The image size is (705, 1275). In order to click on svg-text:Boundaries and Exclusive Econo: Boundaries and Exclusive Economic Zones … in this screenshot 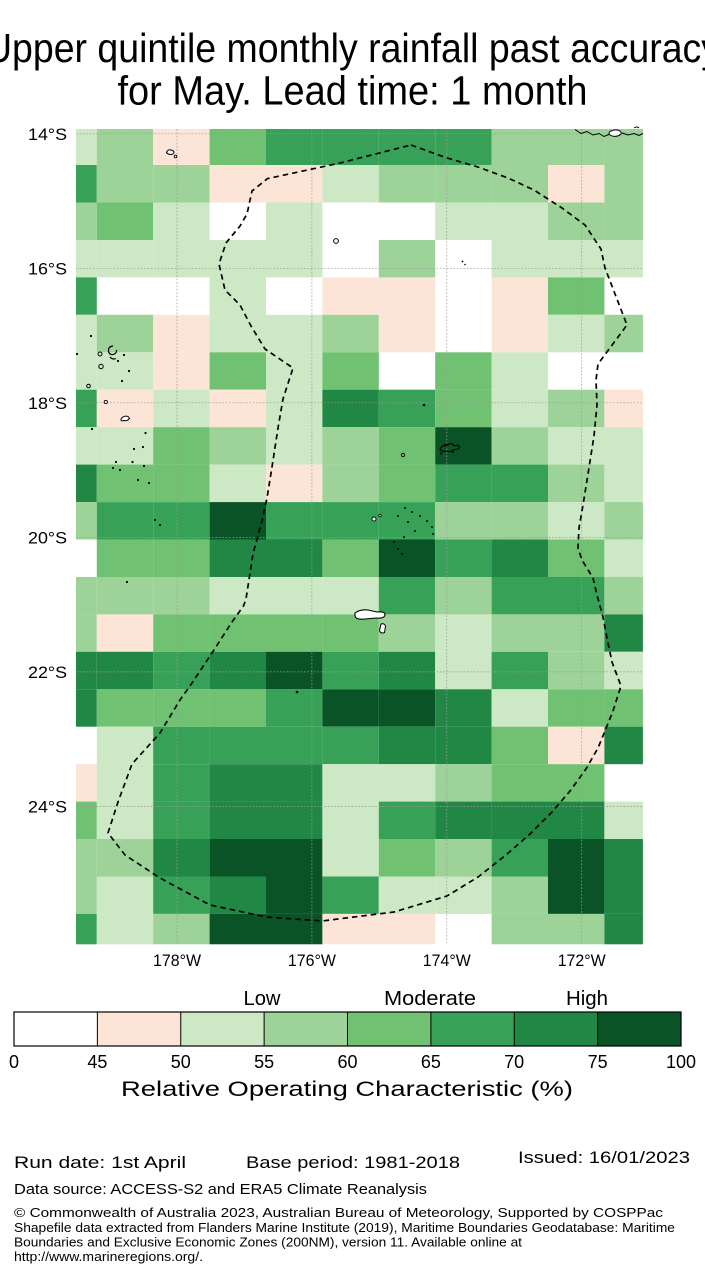, I will do `click(268, 1242)`.